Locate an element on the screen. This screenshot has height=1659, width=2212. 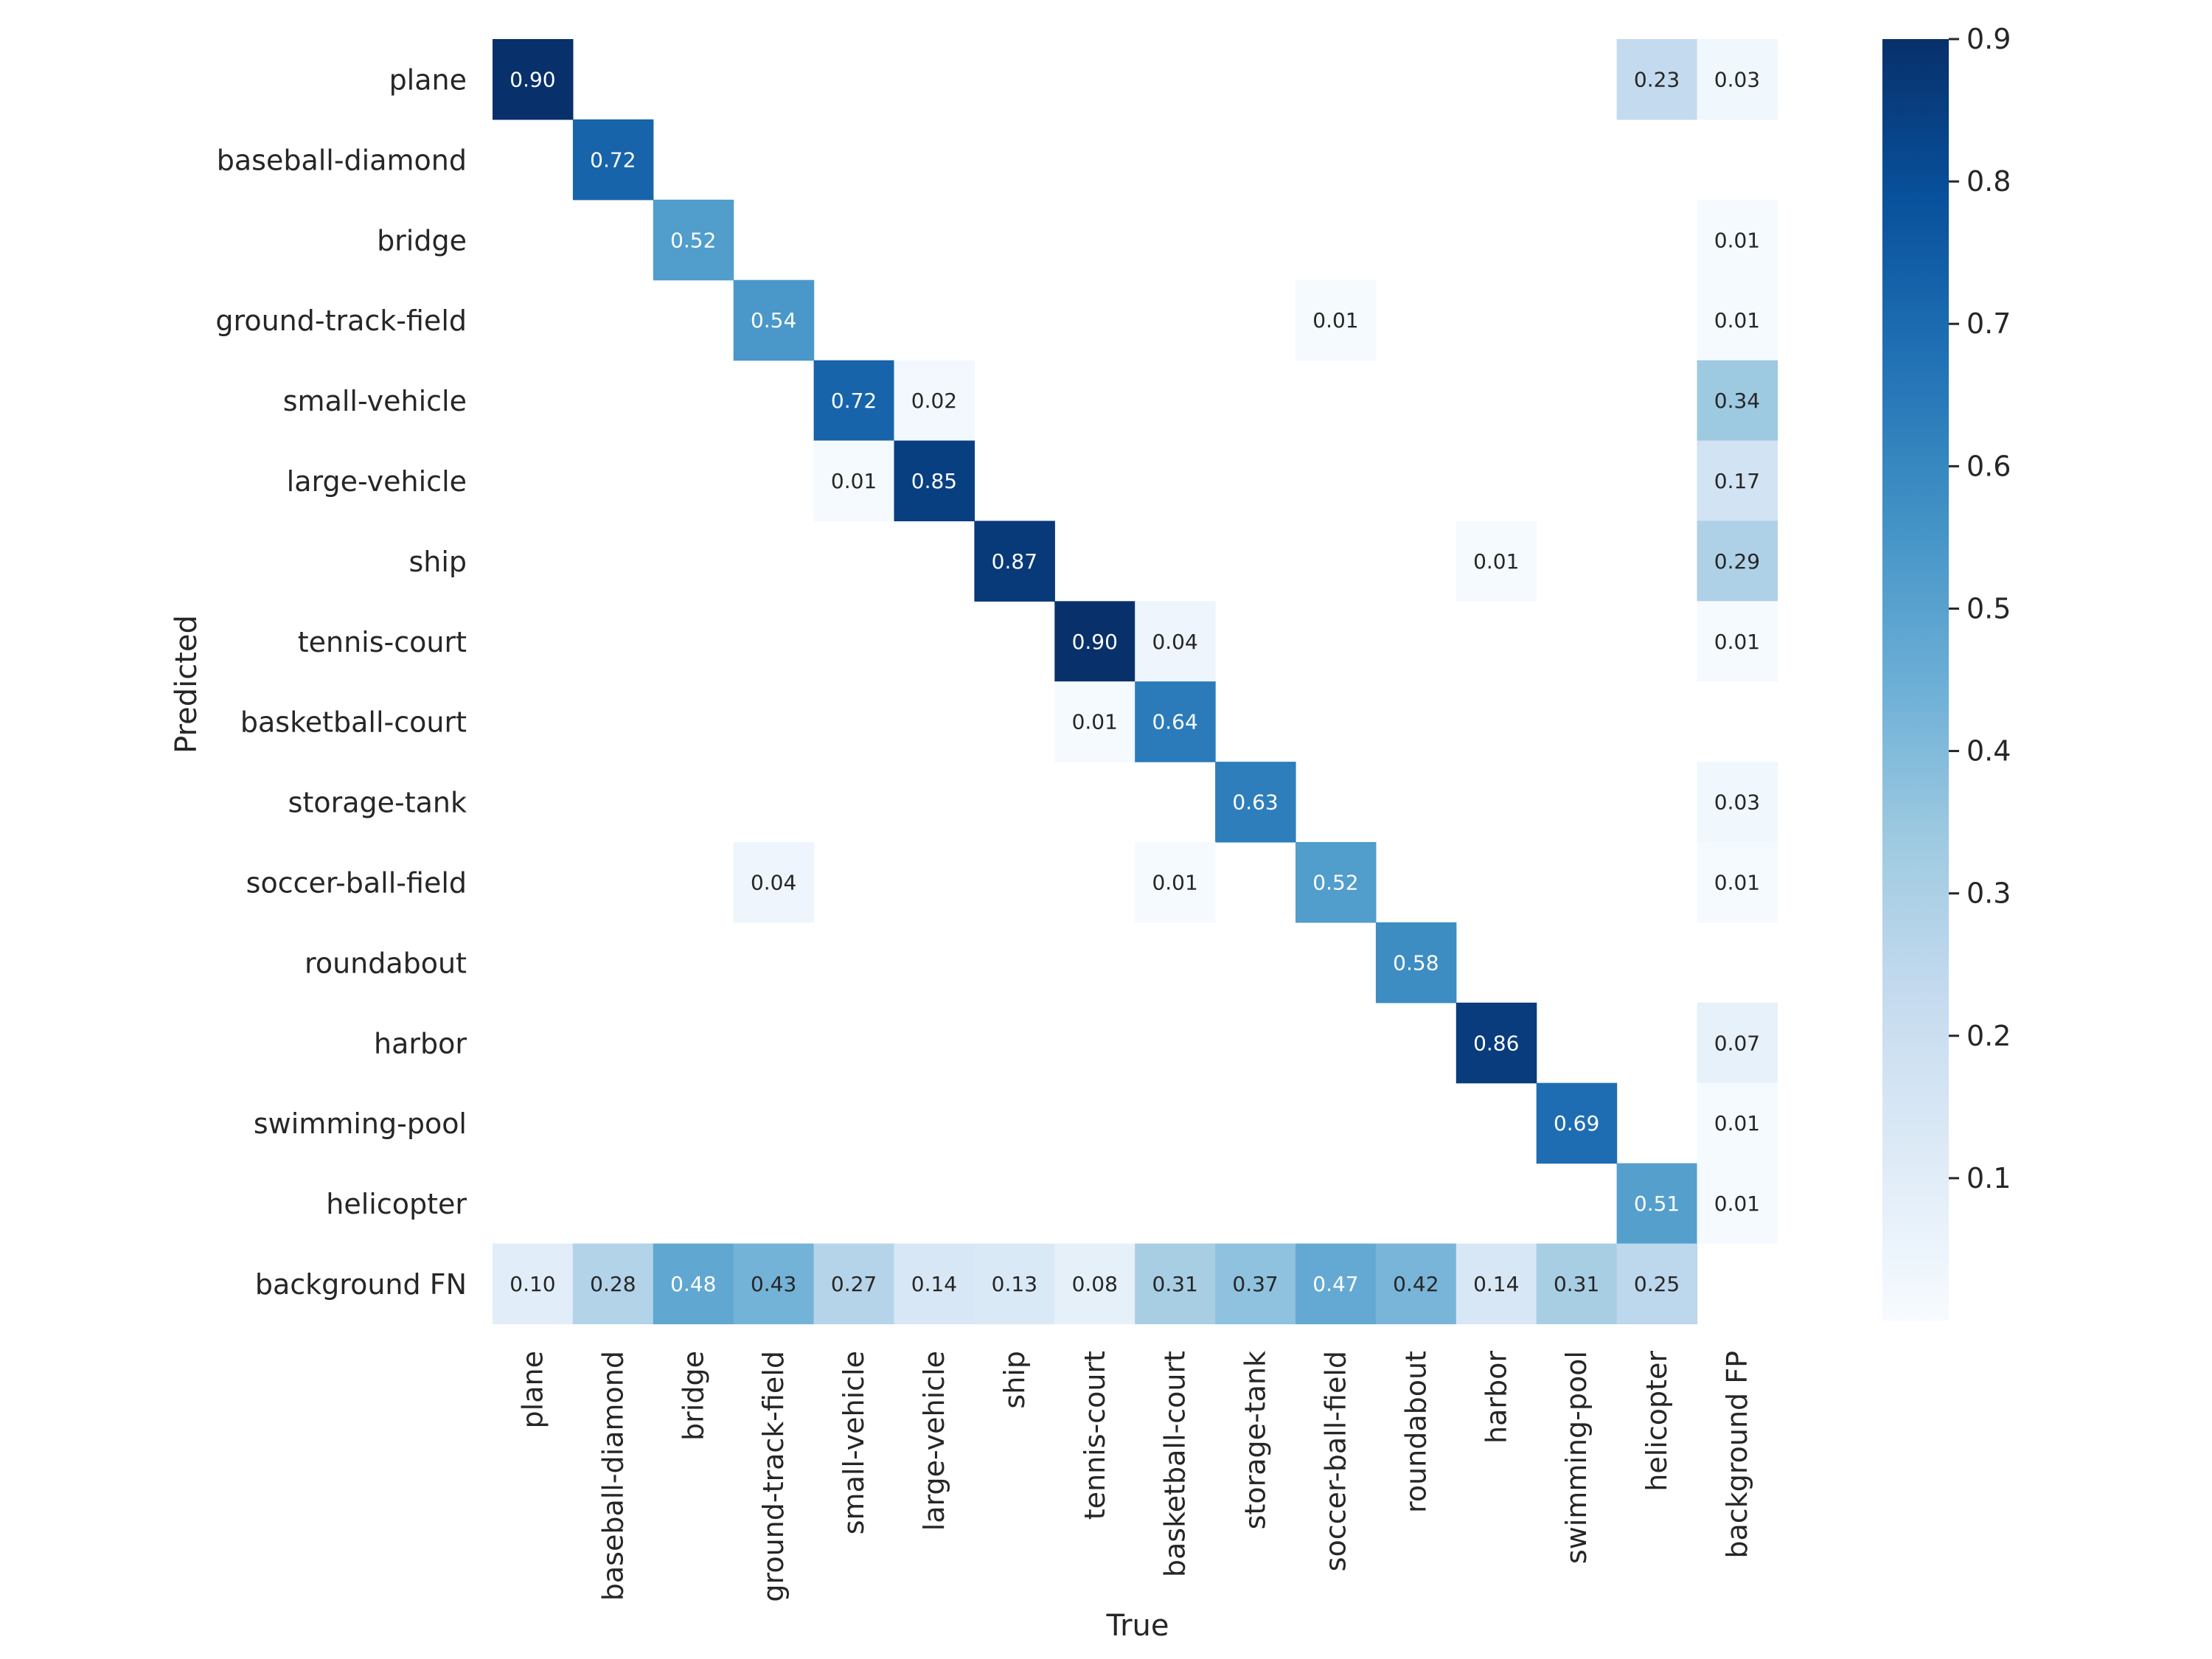
x-tick-label: roundabout is located at coordinates (1415, 1432).